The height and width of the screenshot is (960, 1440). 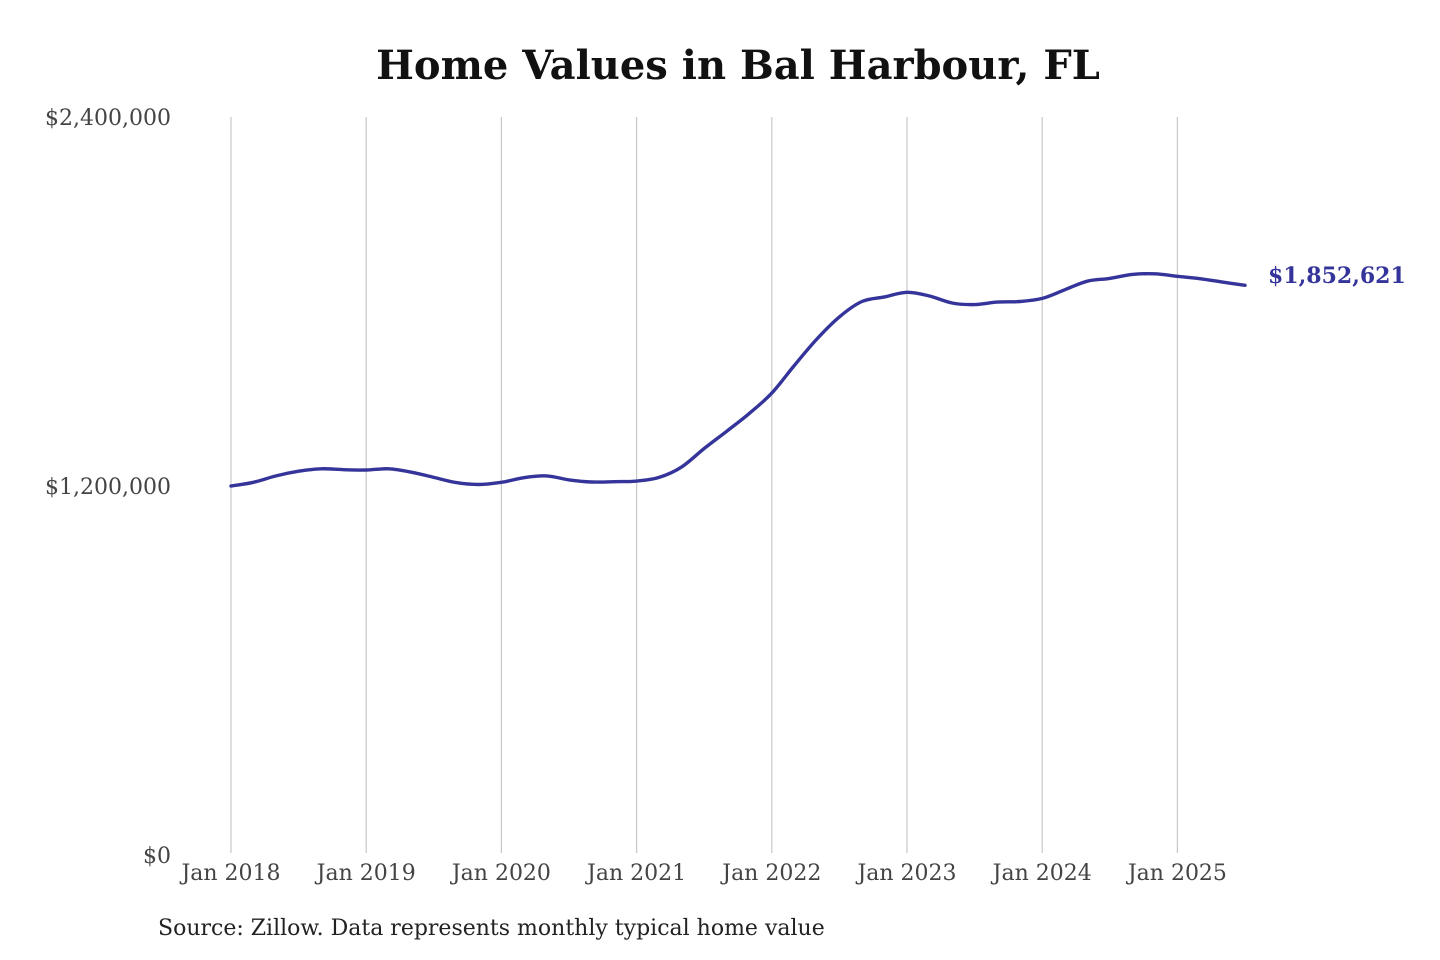 I want to click on x-tick-label: Jan 2022, so click(x=770, y=873).